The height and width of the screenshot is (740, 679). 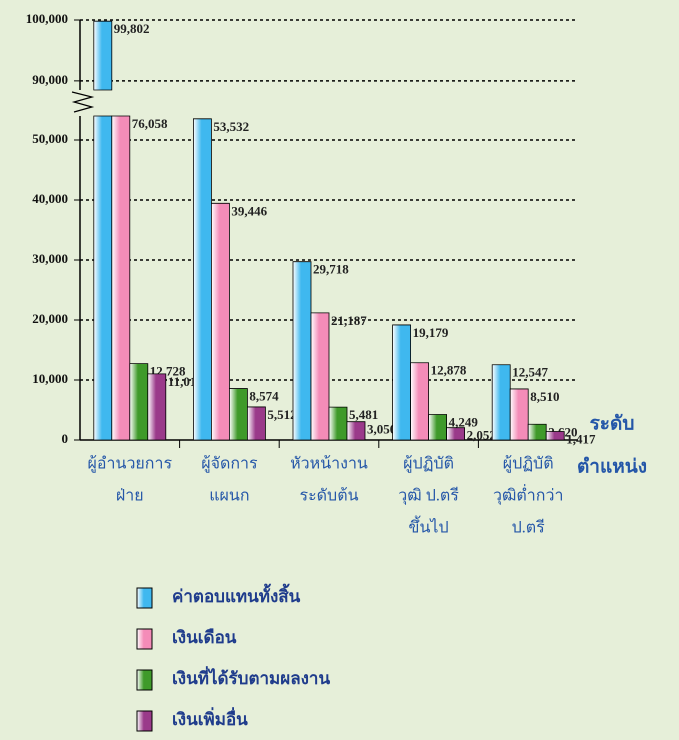 What do you see at coordinates (381, 429) in the screenshot?
I see `value-label: 3,050` at bounding box center [381, 429].